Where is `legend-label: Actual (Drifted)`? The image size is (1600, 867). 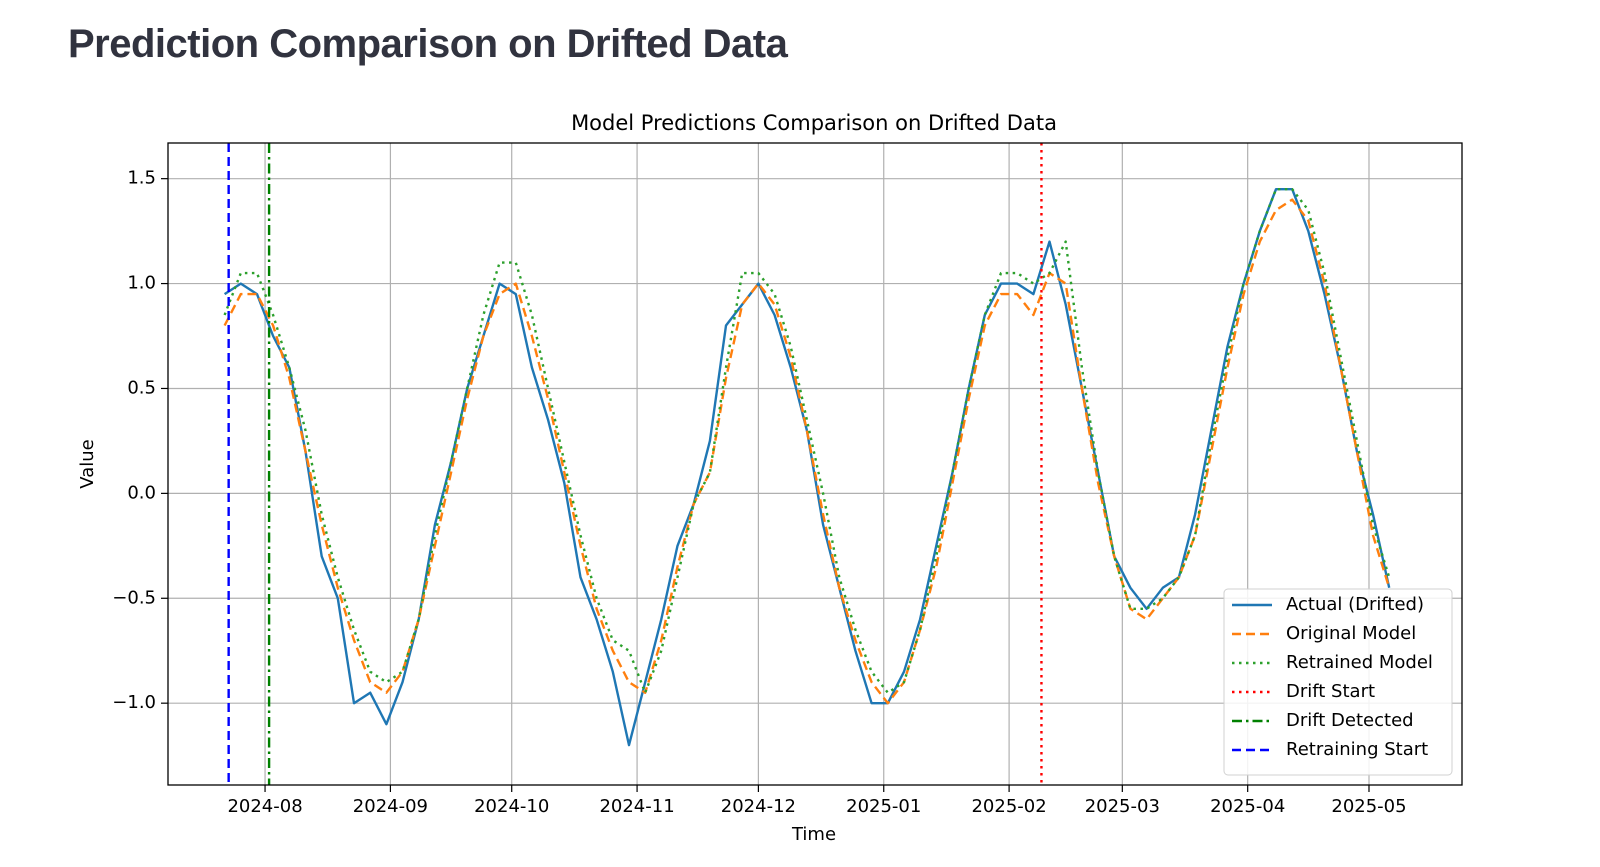
legend-label: Actual (Drifted) is located at coordinates (1355, 604).